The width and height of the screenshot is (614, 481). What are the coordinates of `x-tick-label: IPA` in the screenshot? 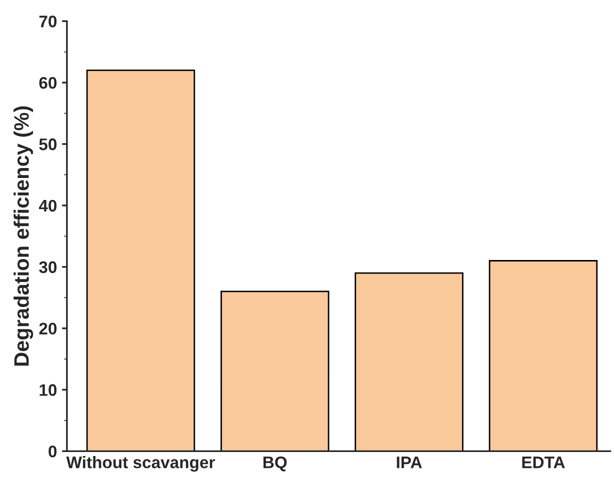 It's located at (409, 462).